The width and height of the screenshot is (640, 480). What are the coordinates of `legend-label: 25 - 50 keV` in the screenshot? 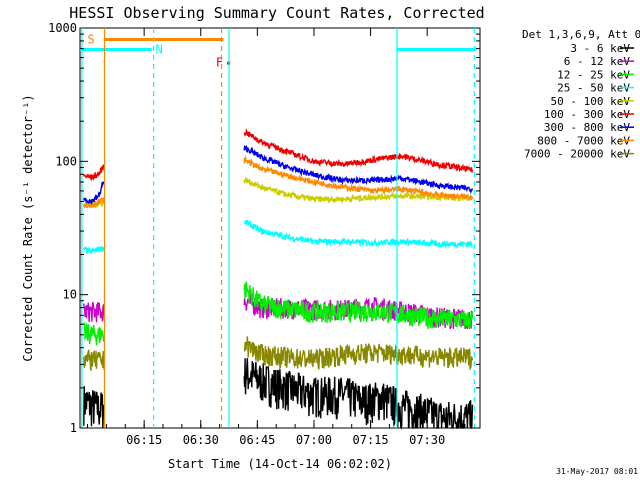 It's located at (593, 88).